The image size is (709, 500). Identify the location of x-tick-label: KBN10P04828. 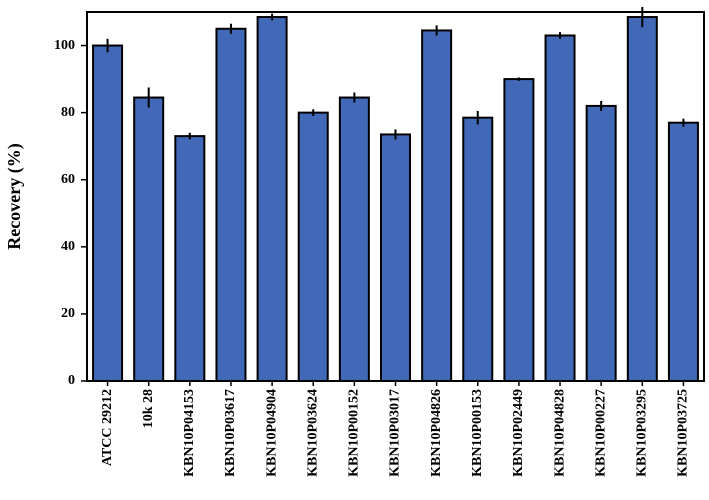
(559, 433).